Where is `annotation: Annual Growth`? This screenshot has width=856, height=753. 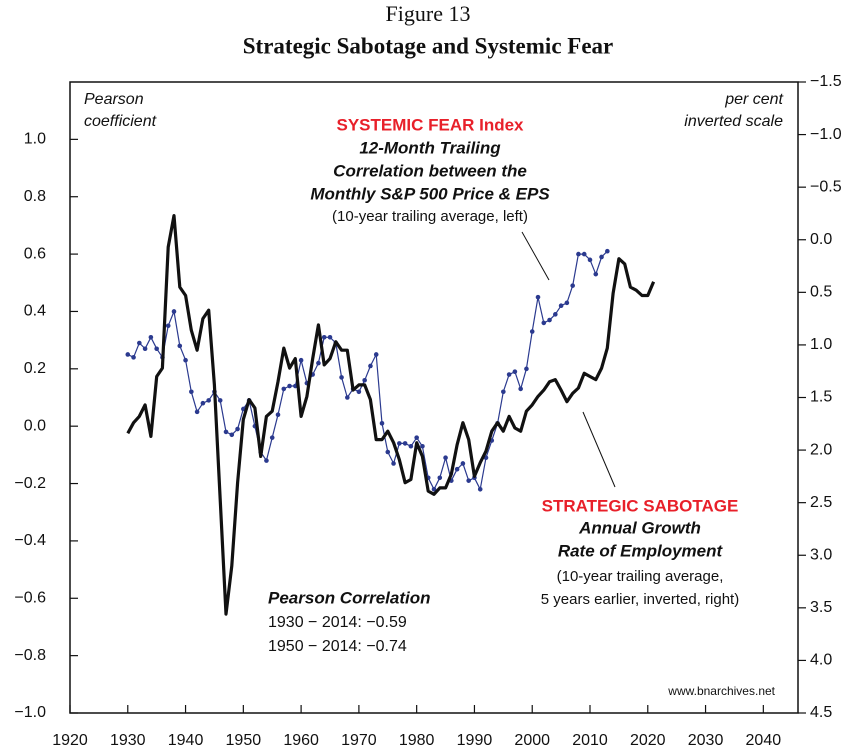
annotation: Annual Growth is located at coordinates (639, 527).